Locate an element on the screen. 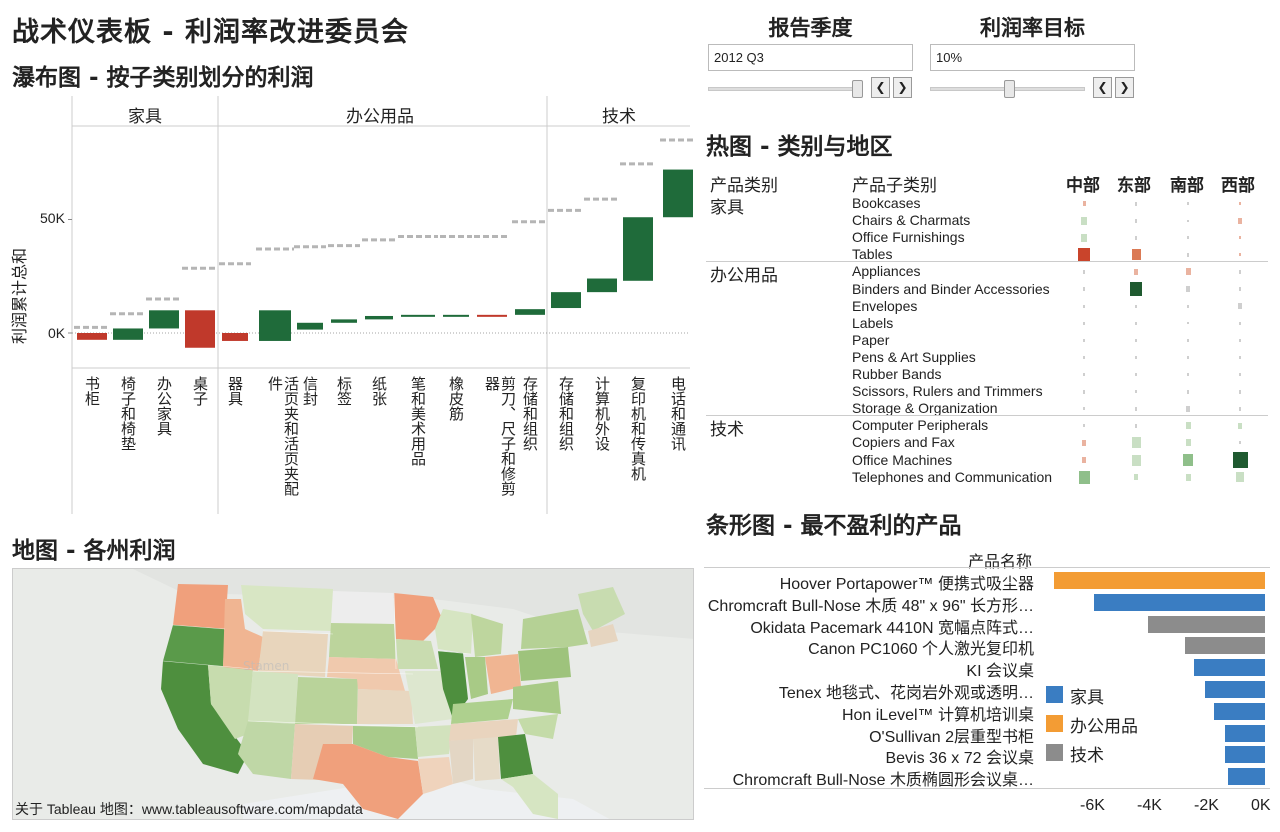  state-kentucky is located at coordinates (482, 711).